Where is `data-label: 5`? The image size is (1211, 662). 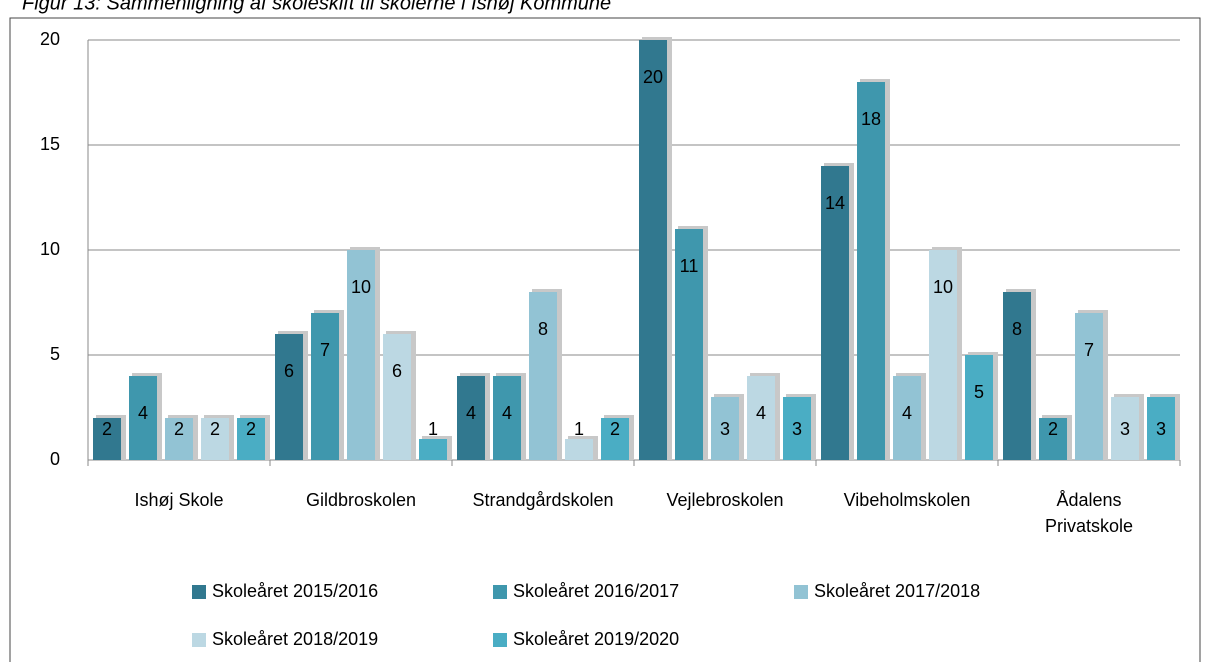
data-label: 5 is located at coordinates (979, 392).